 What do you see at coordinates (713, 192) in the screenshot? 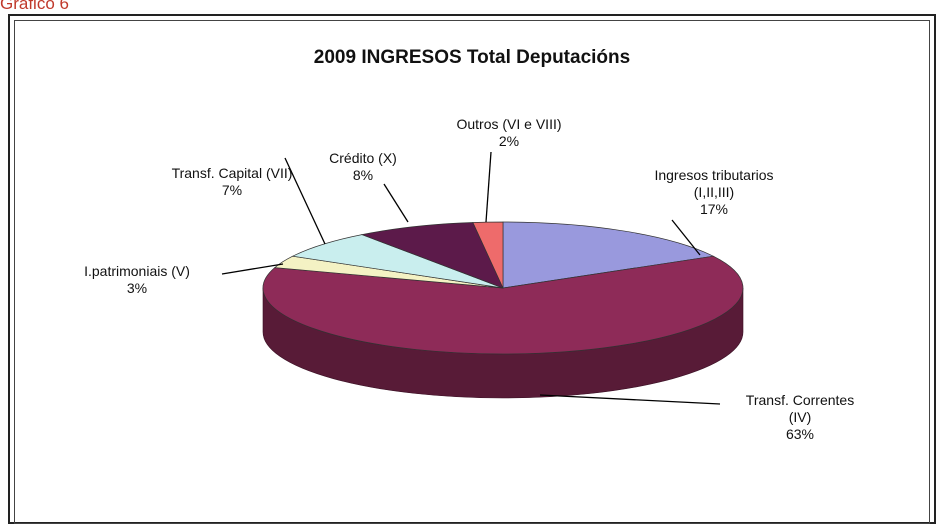
I see `slice-label-0: Ingresos tributarios (I,II,III) 17%` at bounding box center [713, 192].